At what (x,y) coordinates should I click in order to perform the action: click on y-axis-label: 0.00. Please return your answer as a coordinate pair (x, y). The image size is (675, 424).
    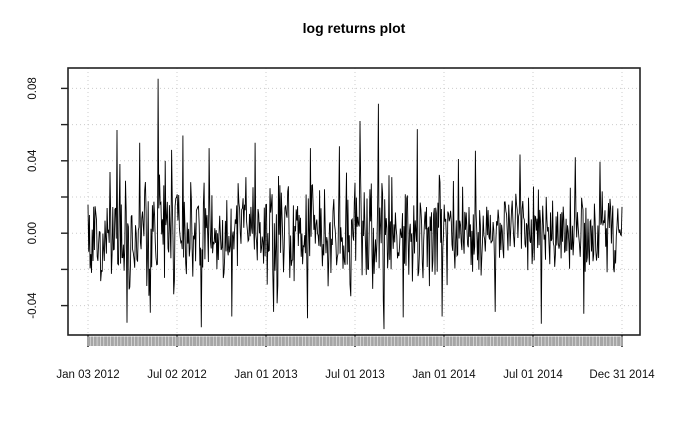
    Looking at the image, I should click on (33, 233).